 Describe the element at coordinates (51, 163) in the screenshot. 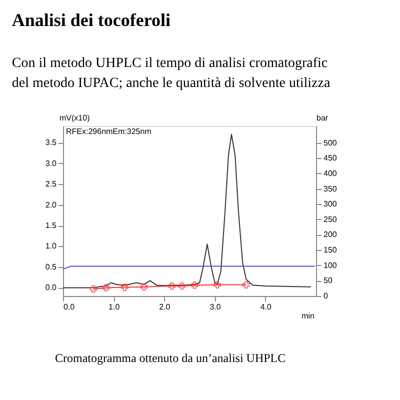

I see `y-tick-label: 3.0` at that location.